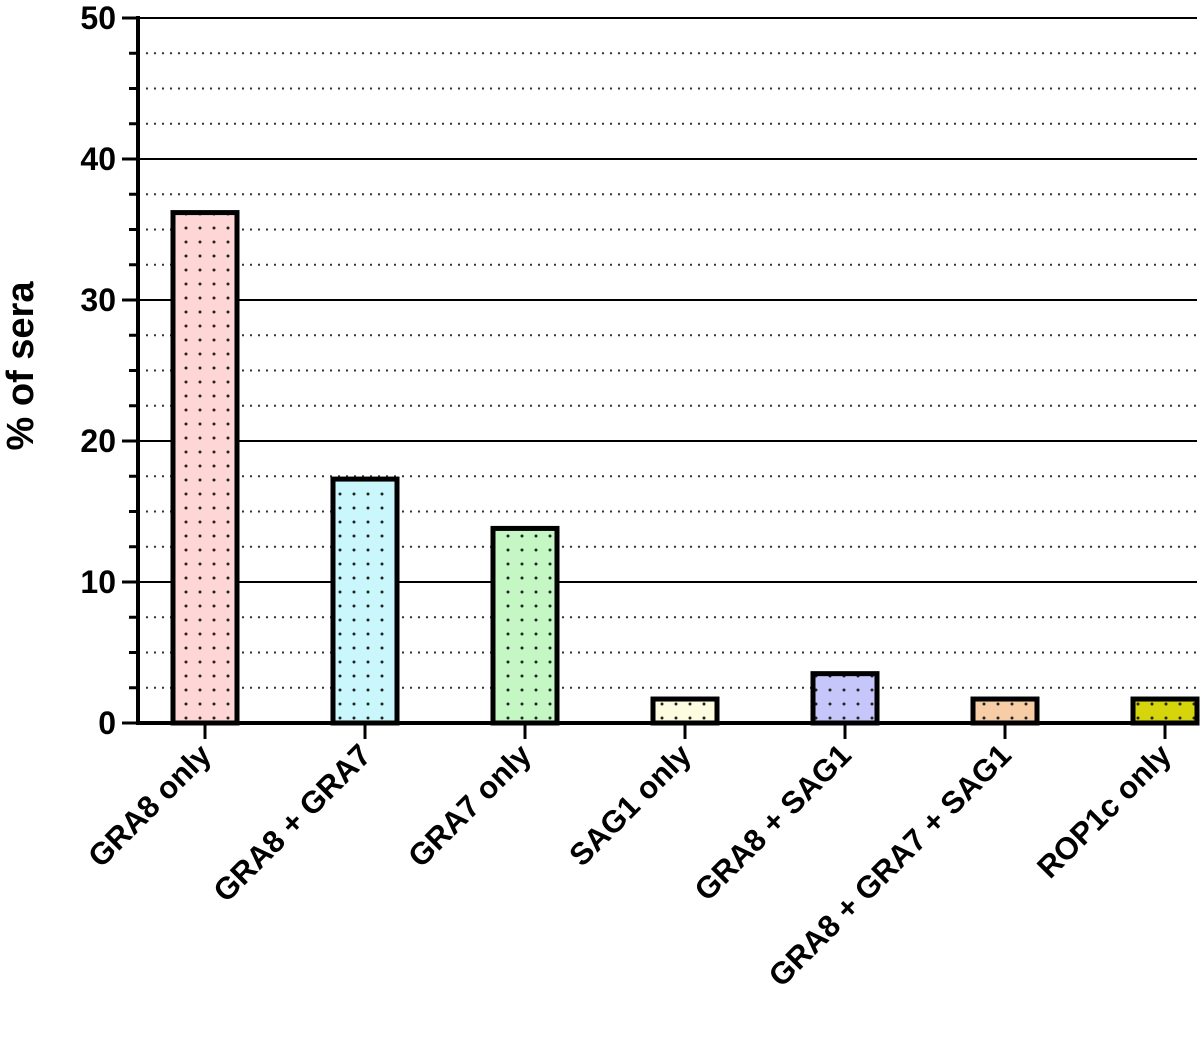 The image size is (1200, 1043). Describe the element at coordinates (98, 18) in the screenshot. I see `y-tick-label: 50` at that location.